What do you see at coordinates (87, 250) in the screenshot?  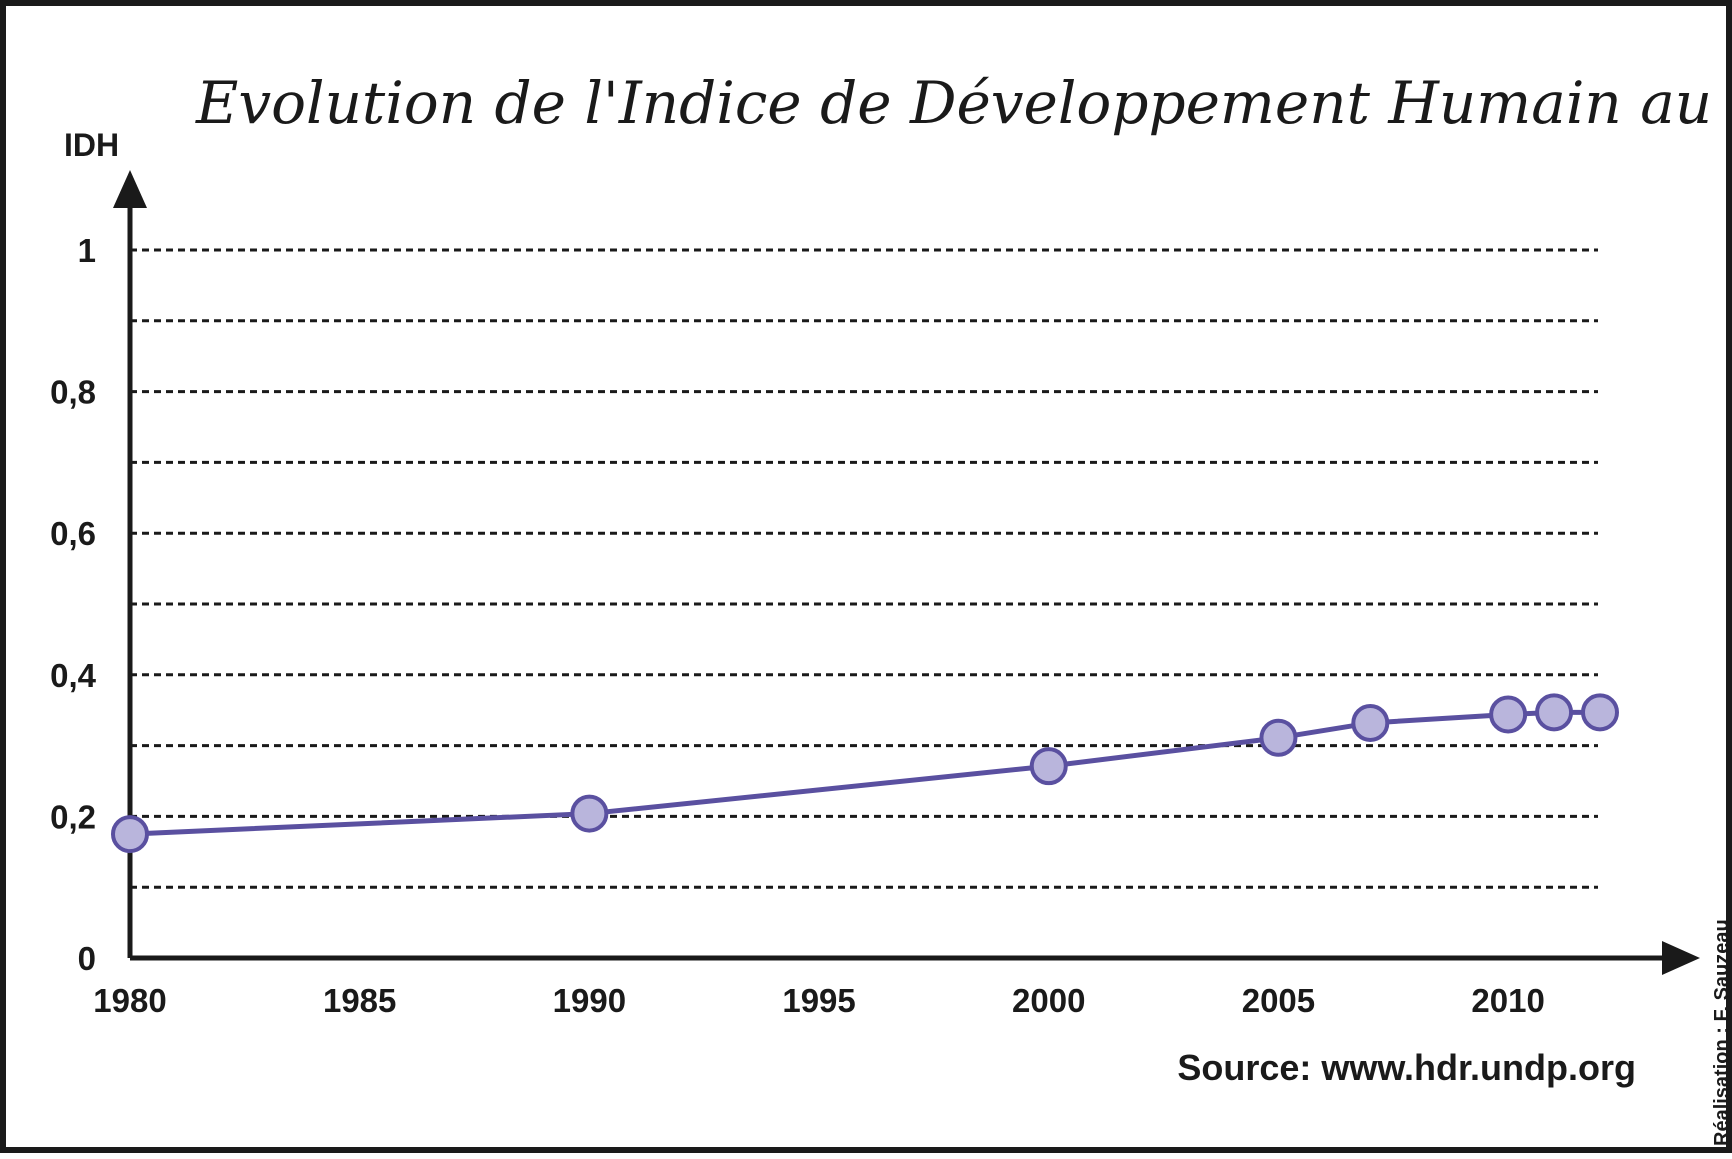 I see `y-tick-label: 1` at bounding box center [87, 250].